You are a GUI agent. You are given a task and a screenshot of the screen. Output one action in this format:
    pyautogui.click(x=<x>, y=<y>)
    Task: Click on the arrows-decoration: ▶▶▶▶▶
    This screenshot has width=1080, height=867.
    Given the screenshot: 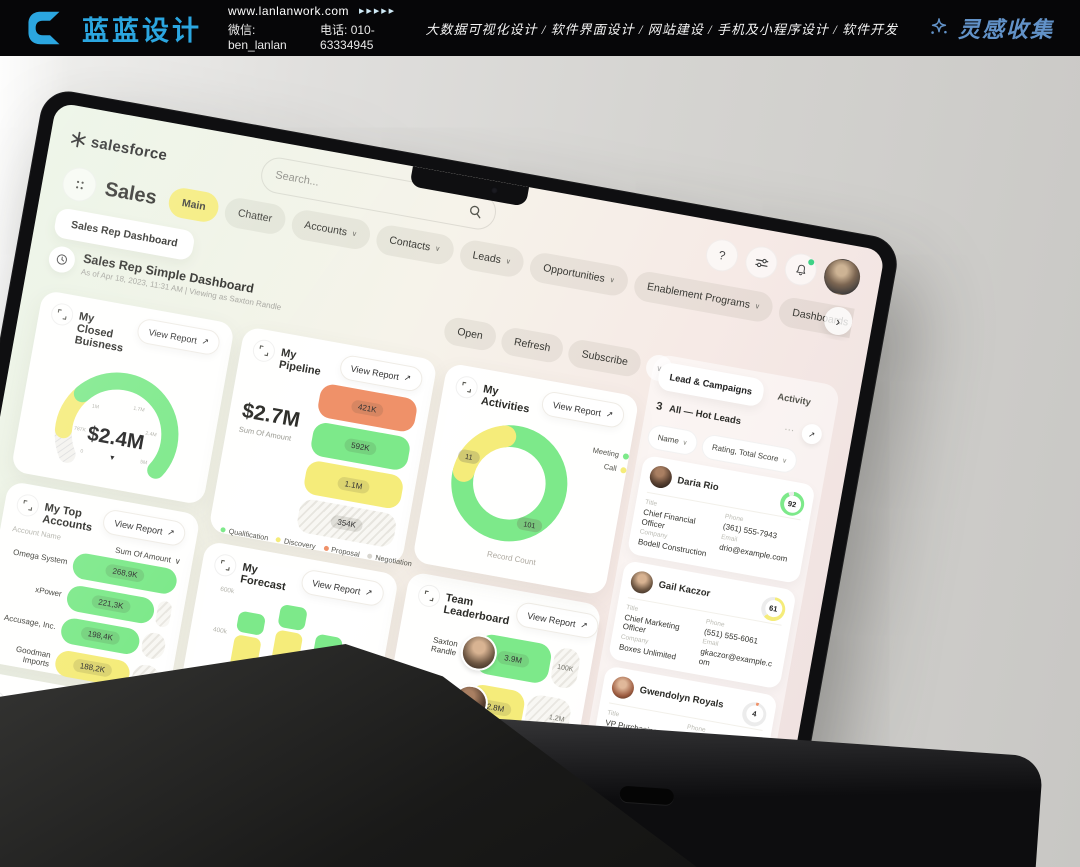 What is the action you would take?
    pyautogui.click(x=377, y=11)
    